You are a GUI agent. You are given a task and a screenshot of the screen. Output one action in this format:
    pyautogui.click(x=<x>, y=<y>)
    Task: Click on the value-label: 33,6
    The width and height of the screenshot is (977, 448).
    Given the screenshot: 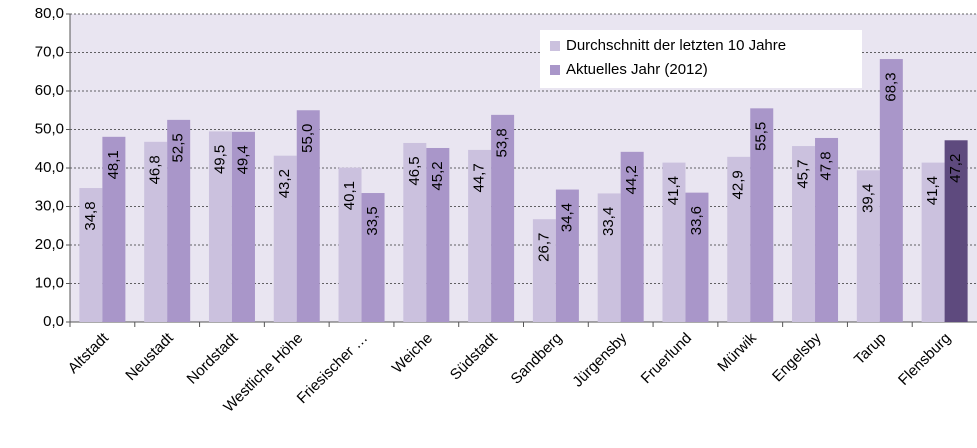 What is the action you would take?
    pyautogui.click(x=696, y=220)
    